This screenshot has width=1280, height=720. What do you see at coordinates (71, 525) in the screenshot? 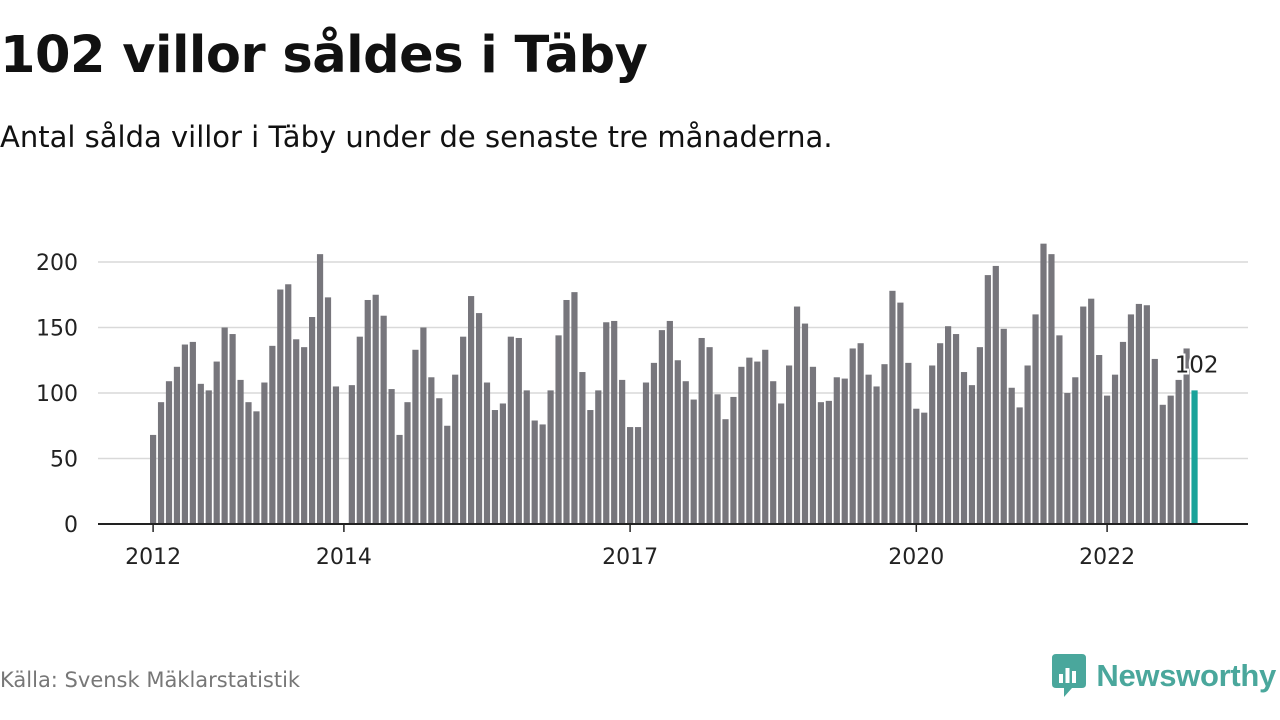
I see `y-tick-label: 0` at bounding box center [71, 525].